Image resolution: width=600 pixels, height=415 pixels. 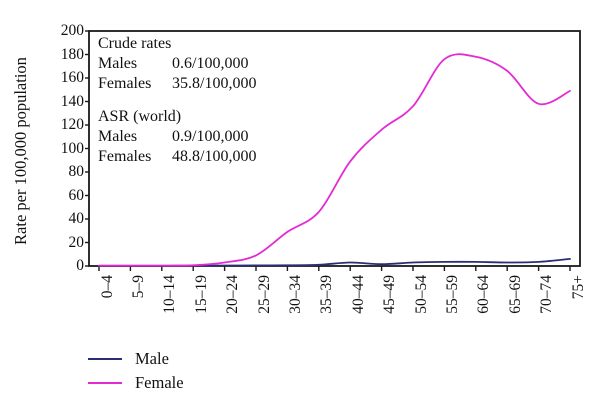 I want to click on asr-females-label: Females, so click(x=125, y=156).